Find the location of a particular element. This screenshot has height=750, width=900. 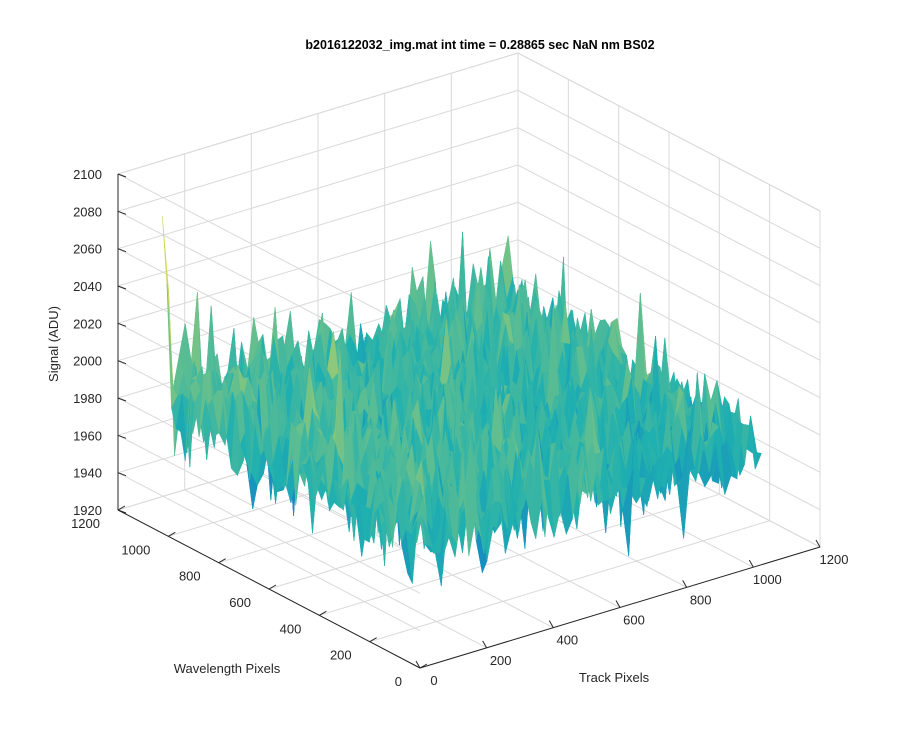

z-tick-label: 2100 is located at coordinates (87, 174).